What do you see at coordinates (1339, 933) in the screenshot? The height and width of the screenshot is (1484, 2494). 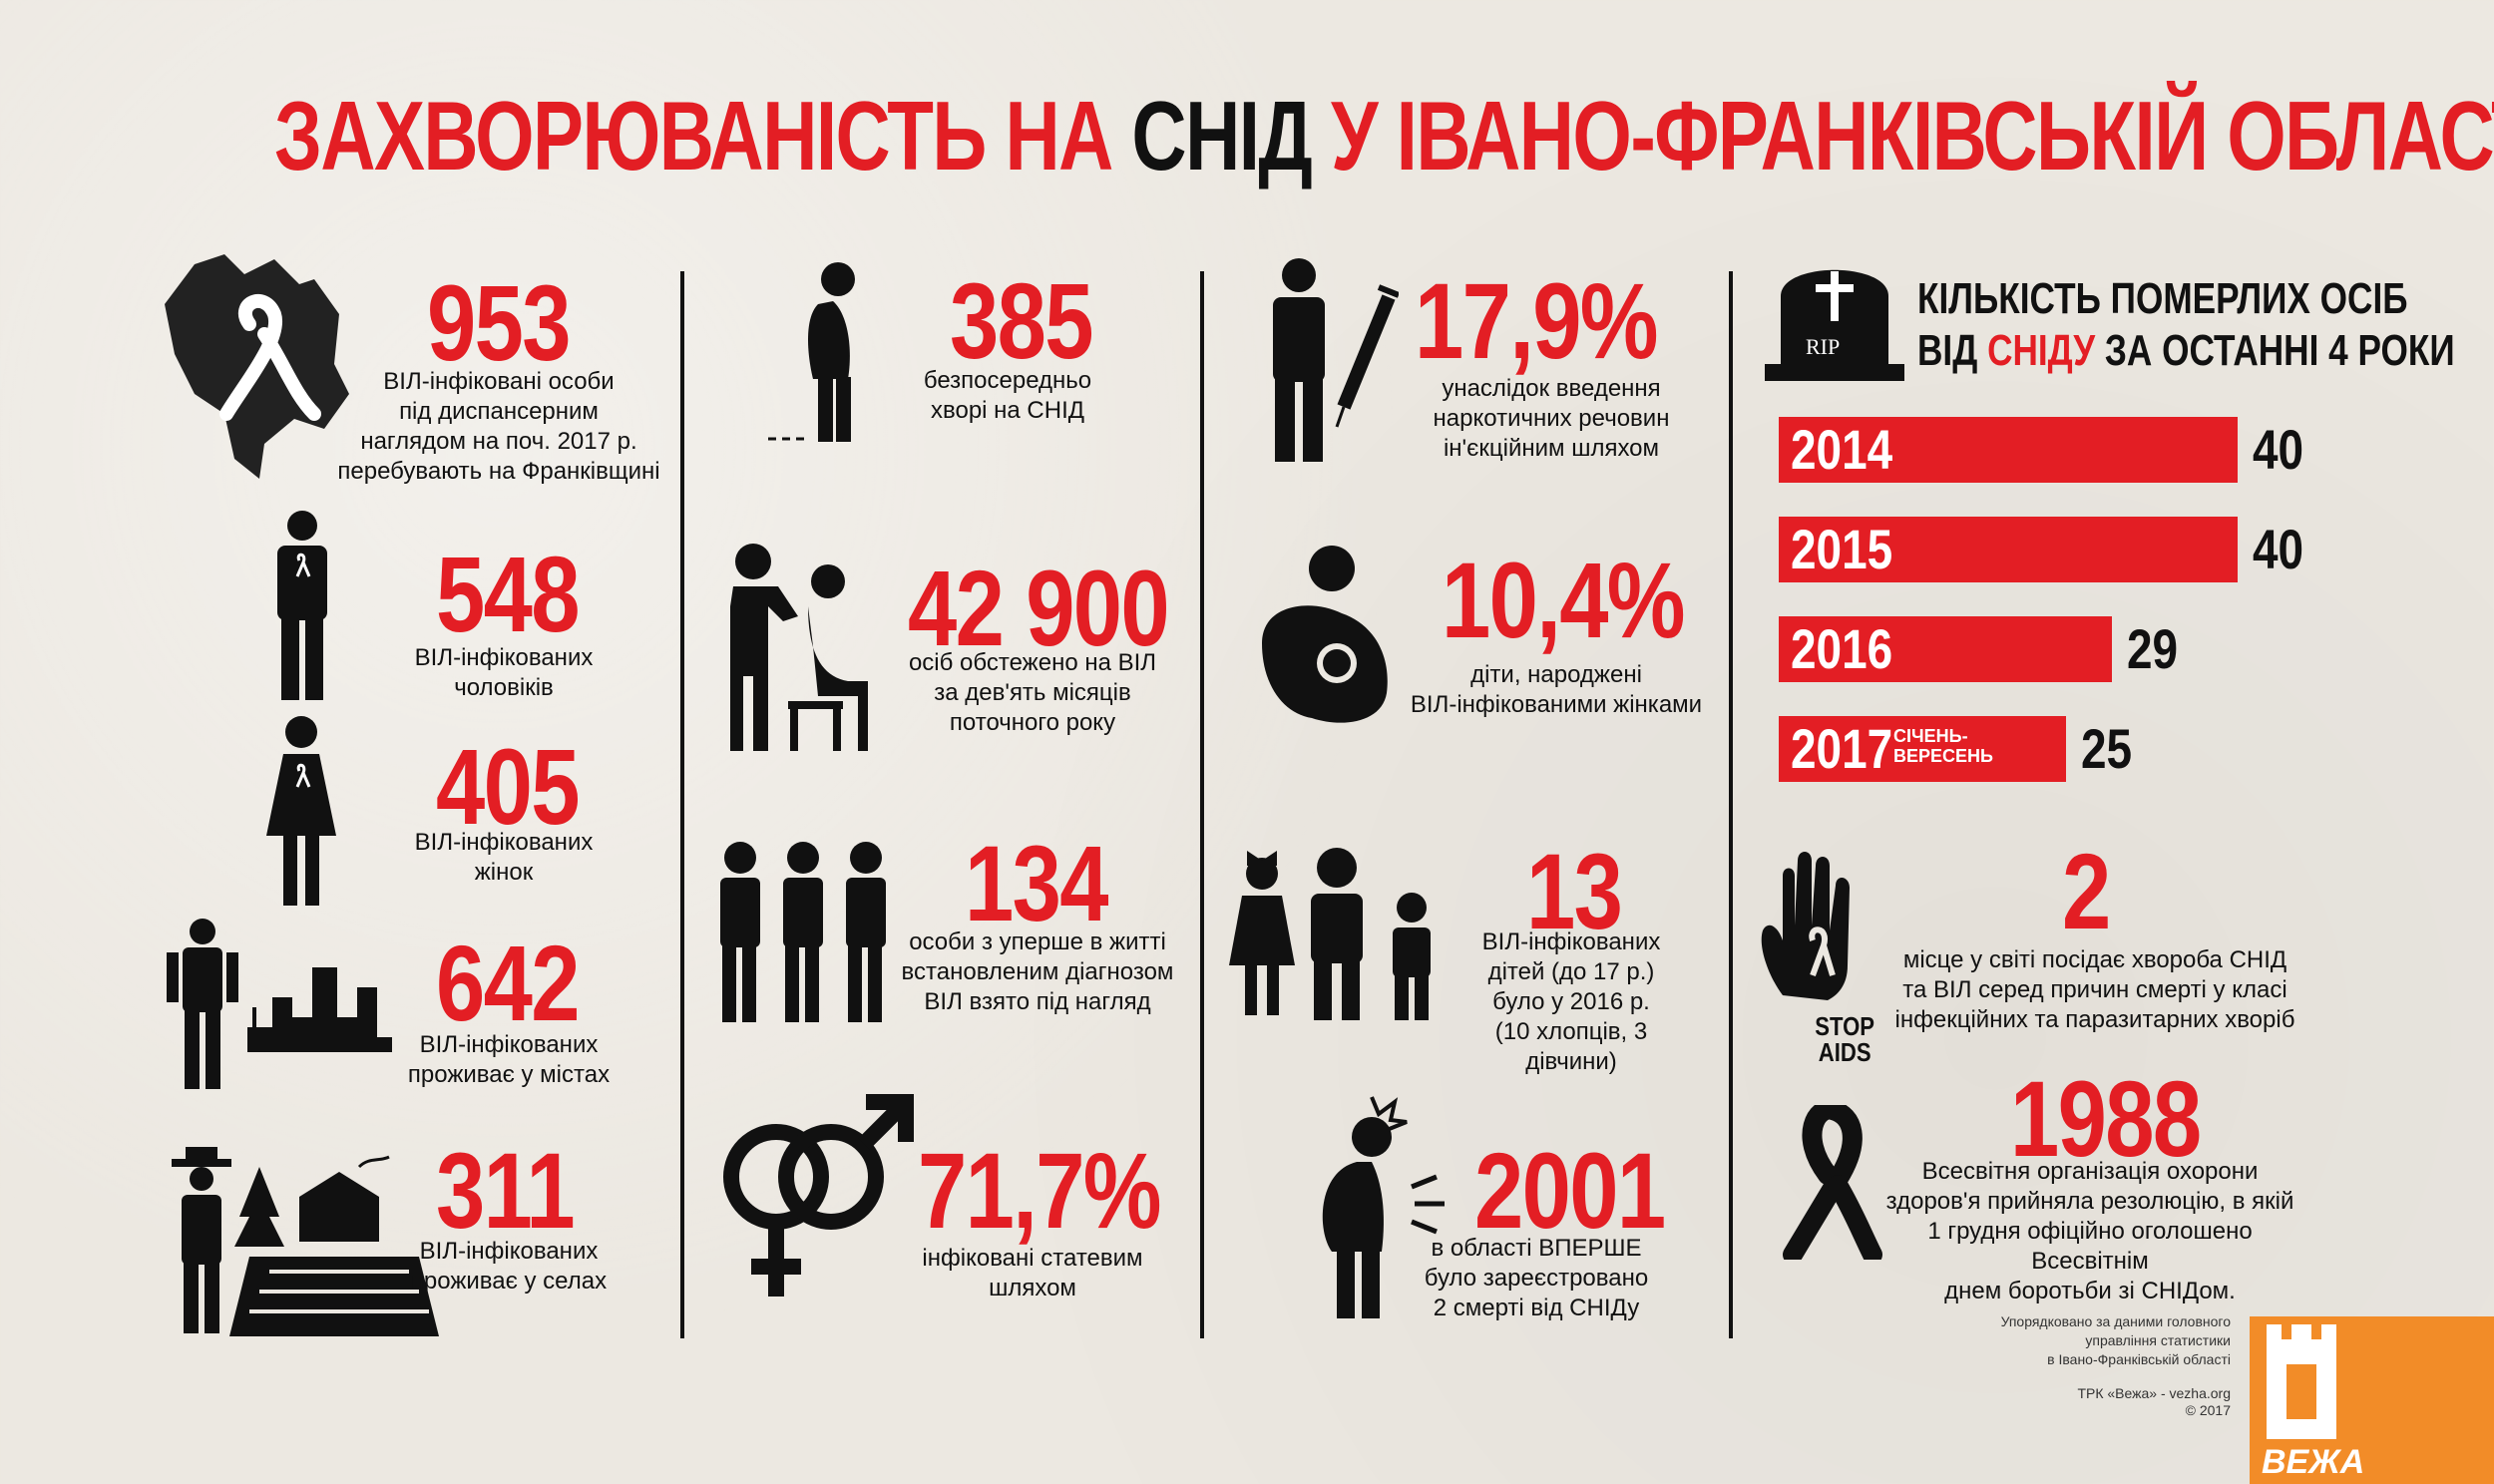 I see `children-icon` at bounding box center [1339, 933].